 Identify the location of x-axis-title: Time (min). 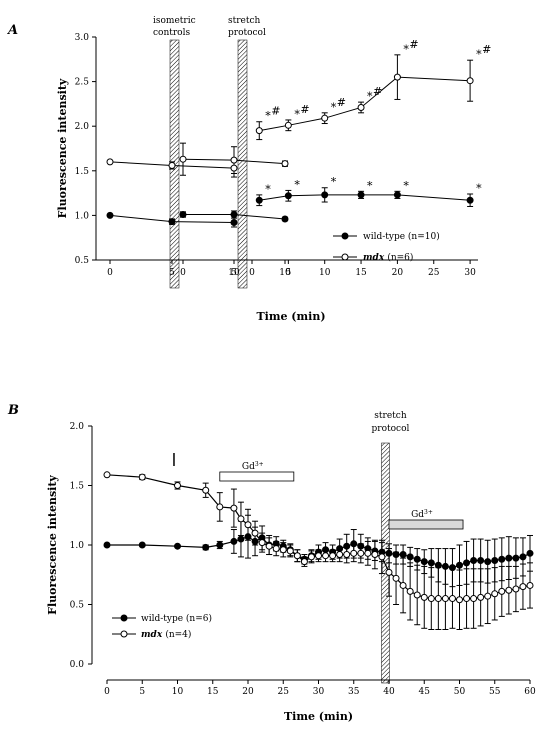
(290, 316).